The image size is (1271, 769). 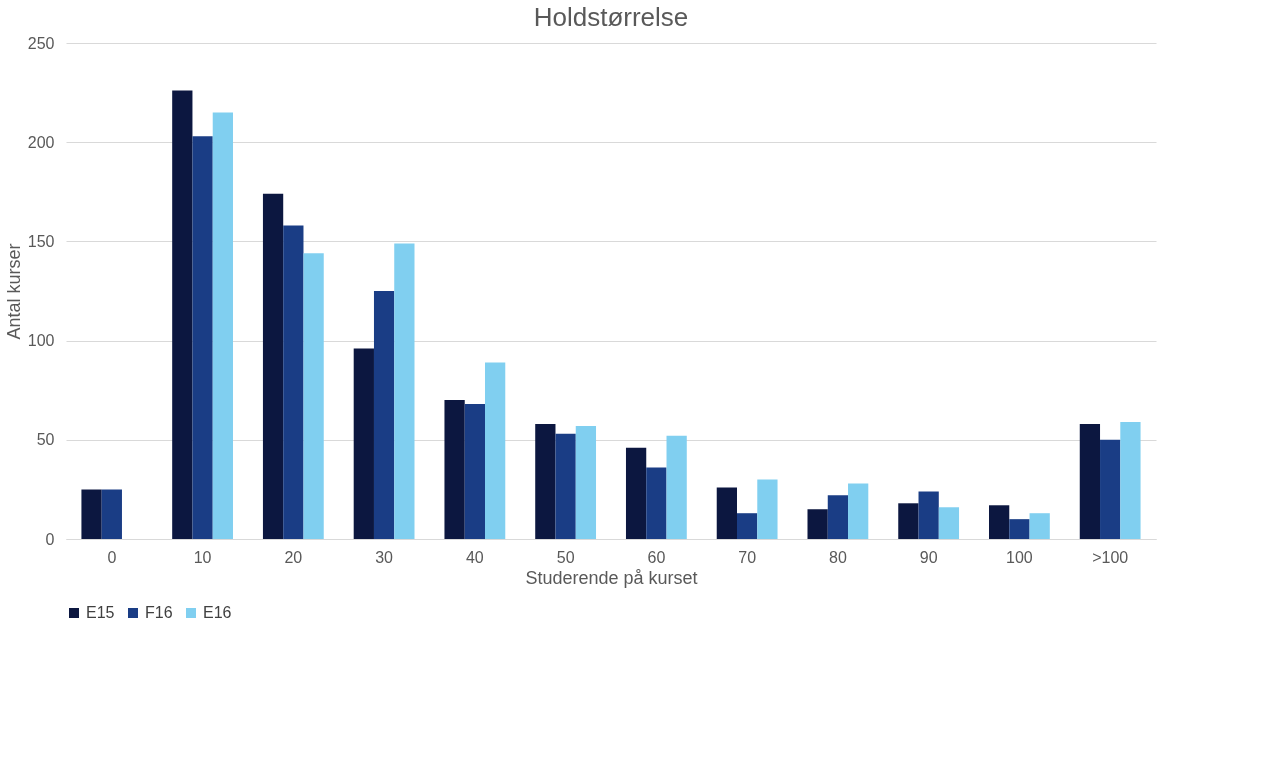 What do you see at coordinates (50, 539) in the screenshot?
I see `y-tick-label: 0` at bounding box center [50, 539].